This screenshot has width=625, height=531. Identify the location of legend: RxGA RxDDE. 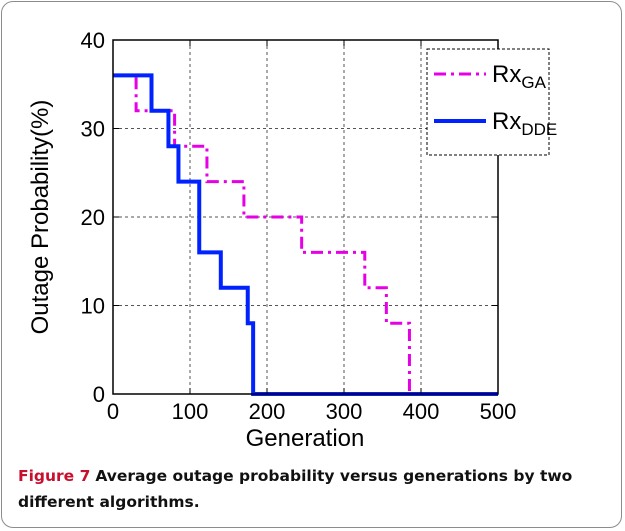
(491, 102).